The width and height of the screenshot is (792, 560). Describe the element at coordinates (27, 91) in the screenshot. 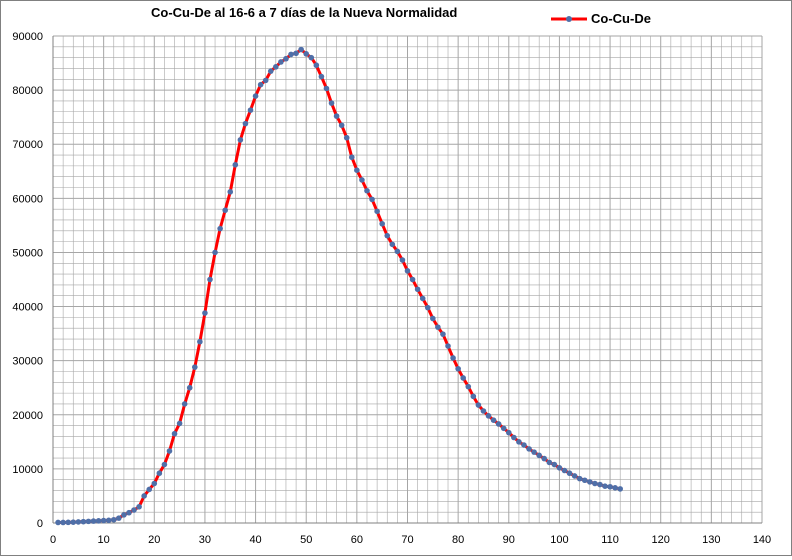

I see `y-tick-label: 80000` at that location.